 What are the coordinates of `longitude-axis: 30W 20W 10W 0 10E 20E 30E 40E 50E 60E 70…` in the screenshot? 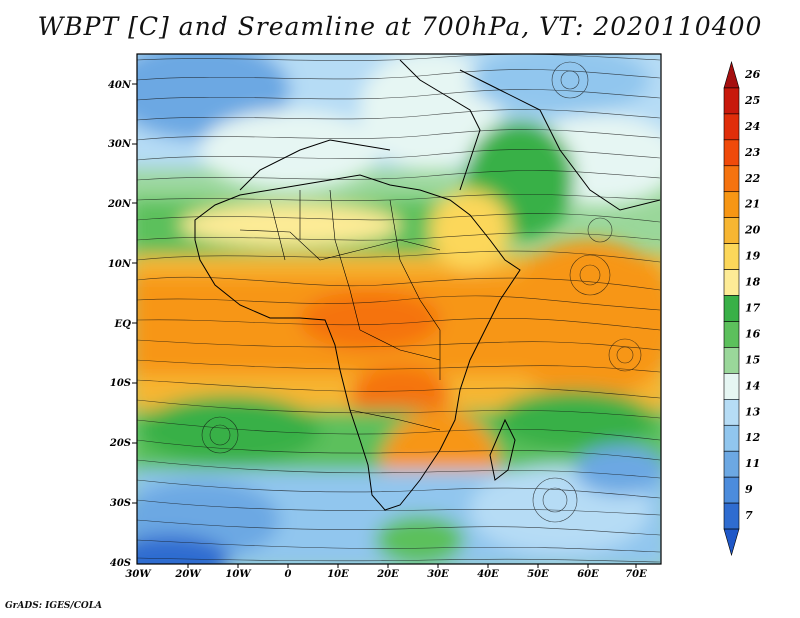 It's located at (386, 574).